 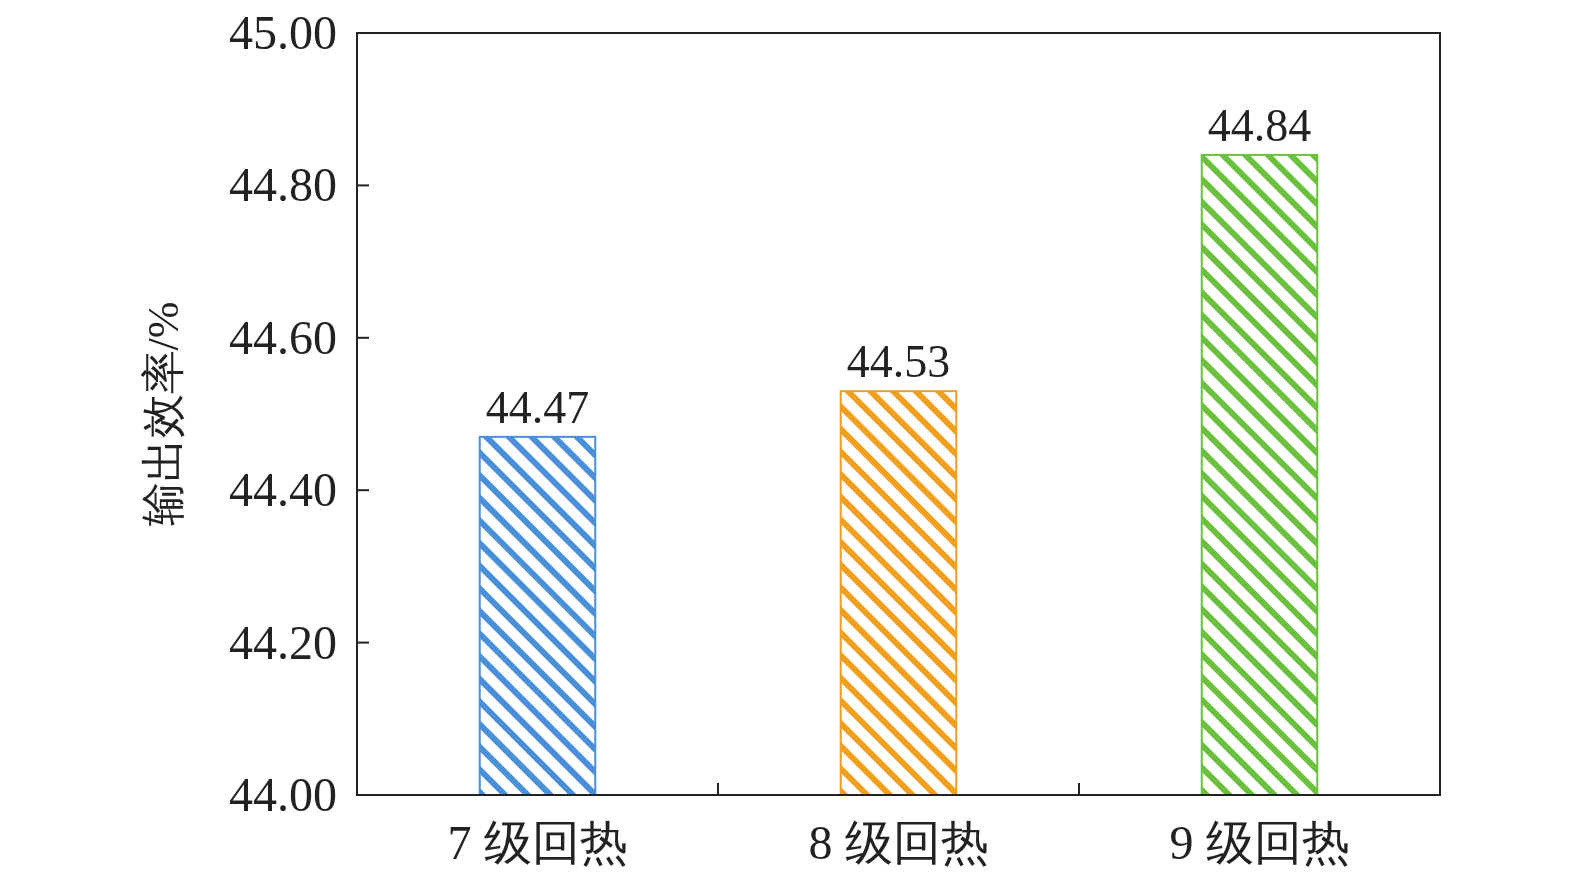 I want to click on y-tick-label: 44.40, so click(x=283, y=490).